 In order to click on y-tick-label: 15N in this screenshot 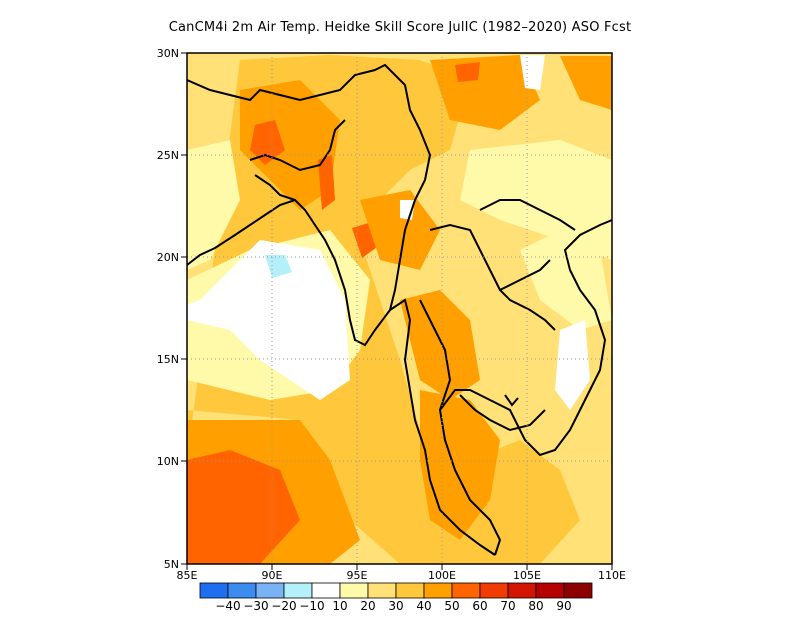, I will do `click(168, 359)`.